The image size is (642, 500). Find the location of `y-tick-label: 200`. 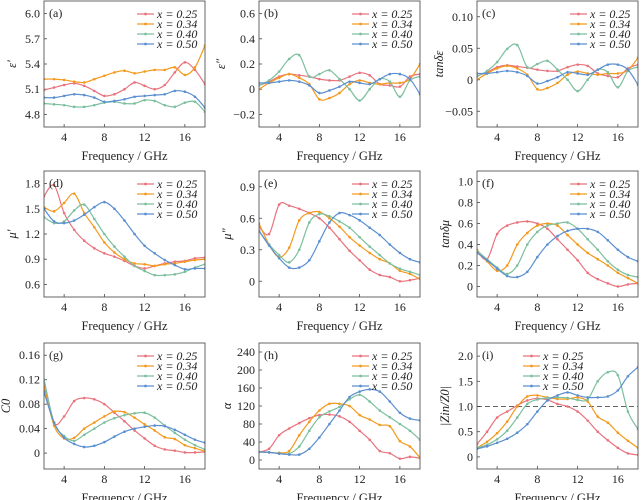

y-tick-label: 200 is located at coordinates (246, 370).